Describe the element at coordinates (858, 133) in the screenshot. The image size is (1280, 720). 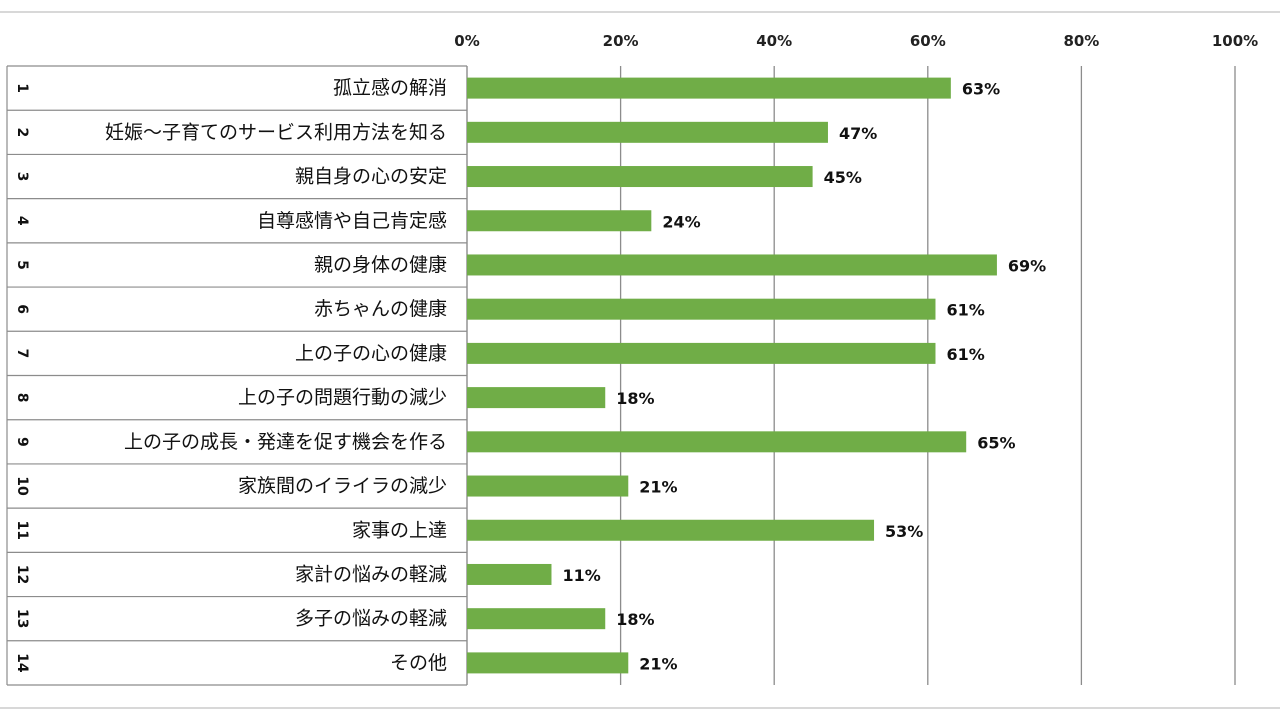
I see `data-label: 47%` at that location.